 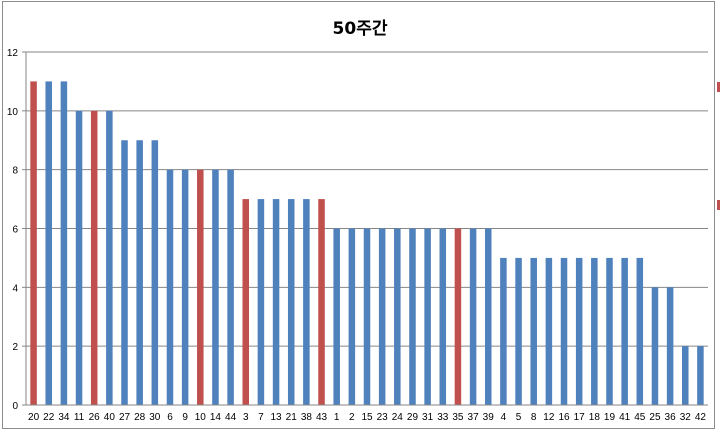 What do you see at coordinates (79, 417) in the screenshot?
I see `x-tick-label: 11` at bounding box center [79, 417].